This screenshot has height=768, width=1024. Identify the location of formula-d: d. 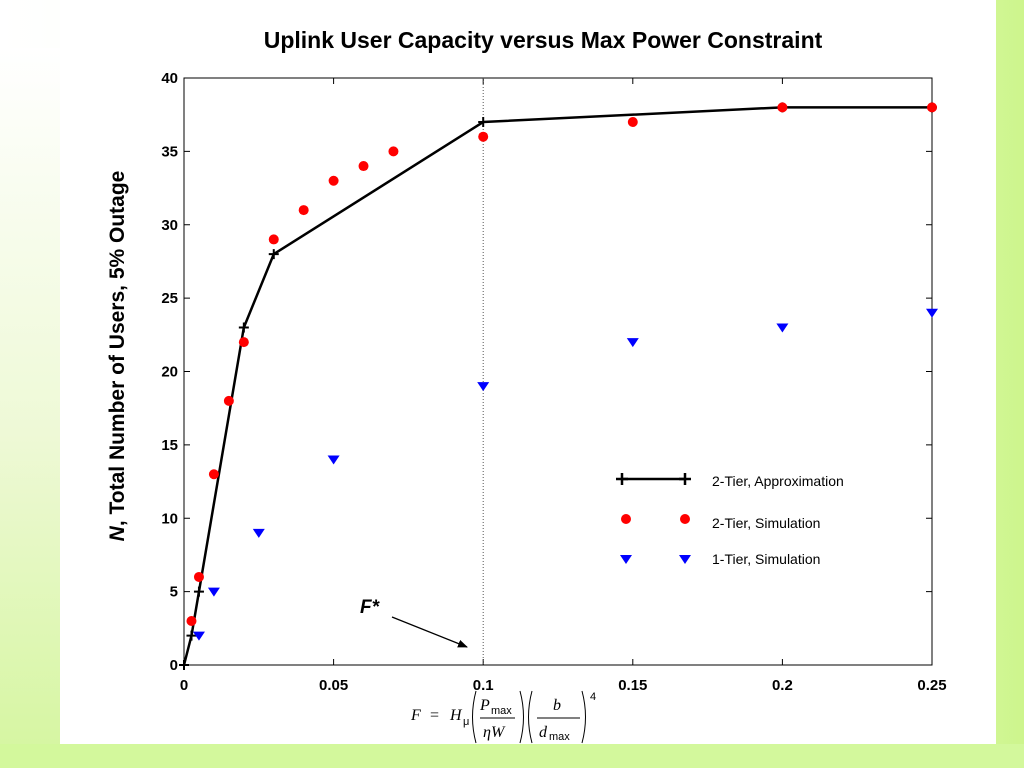
(543, 732).